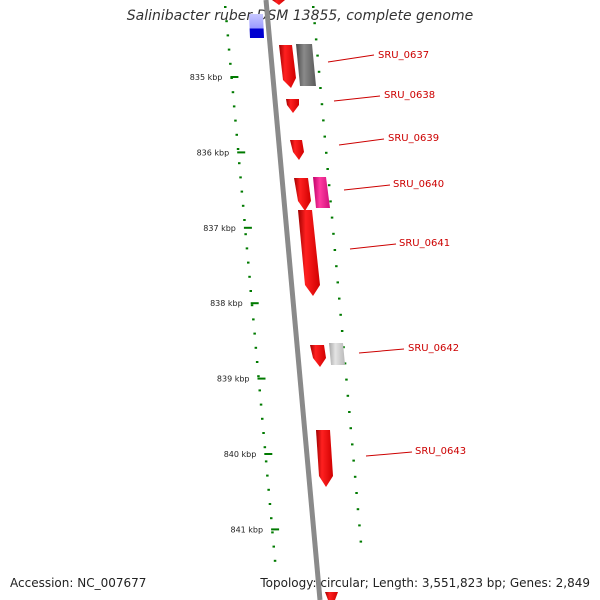 This screenshot has width=600, height=600. I want to click on gene-blue-feature, so click(256, 26).